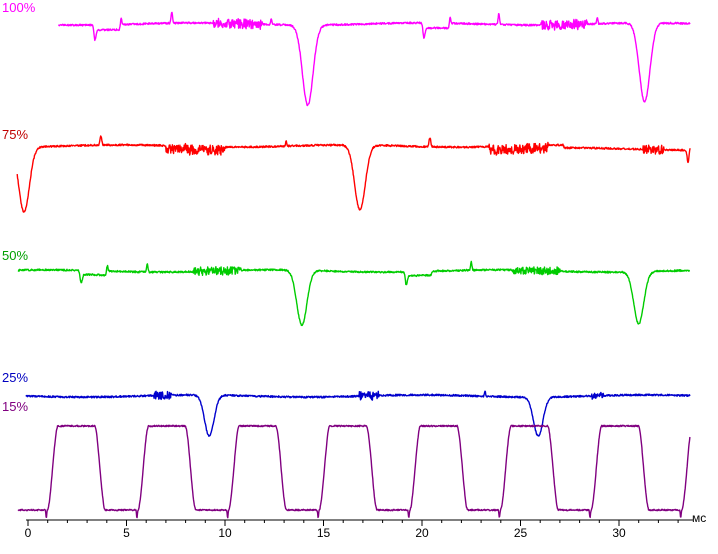  Describe the element at coordinates (354, 293) in the screenshot. I see `trace-50%` at that location.